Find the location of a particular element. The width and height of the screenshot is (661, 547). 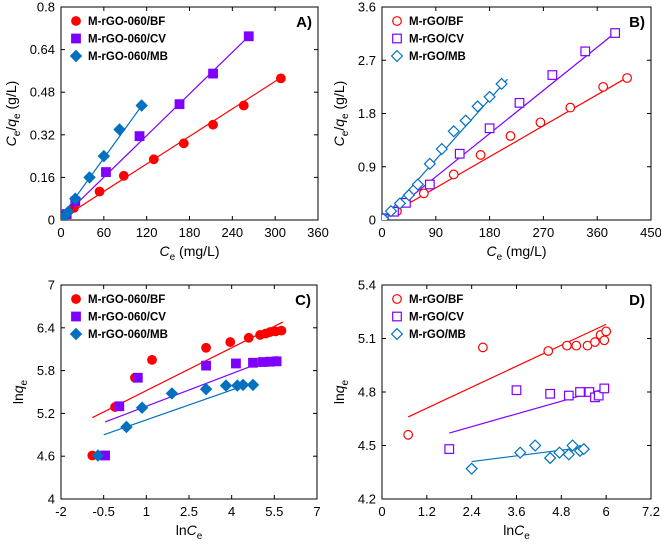

x-tick-label: 0 is located at coordinates (381, 511).